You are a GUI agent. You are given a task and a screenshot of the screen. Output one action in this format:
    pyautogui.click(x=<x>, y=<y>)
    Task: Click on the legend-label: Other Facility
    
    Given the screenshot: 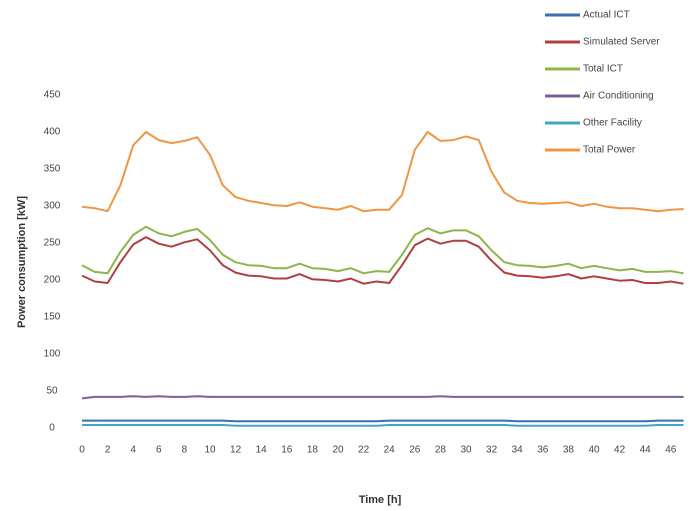 What is the action you would take?
    pyautogui.click(x=612, y=123)
    